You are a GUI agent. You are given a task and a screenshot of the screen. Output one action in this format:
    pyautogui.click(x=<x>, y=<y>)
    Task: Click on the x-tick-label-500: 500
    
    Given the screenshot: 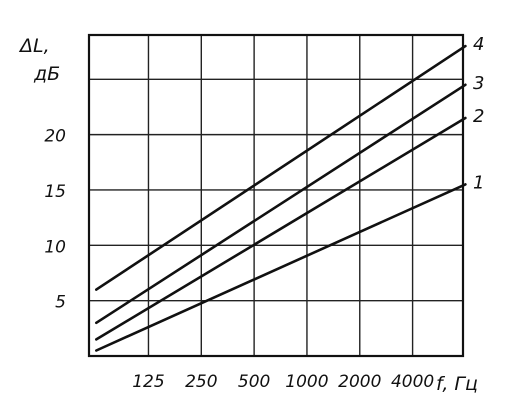 What is the action you would take?
    pyautogui.click(x=254, y=382)
    